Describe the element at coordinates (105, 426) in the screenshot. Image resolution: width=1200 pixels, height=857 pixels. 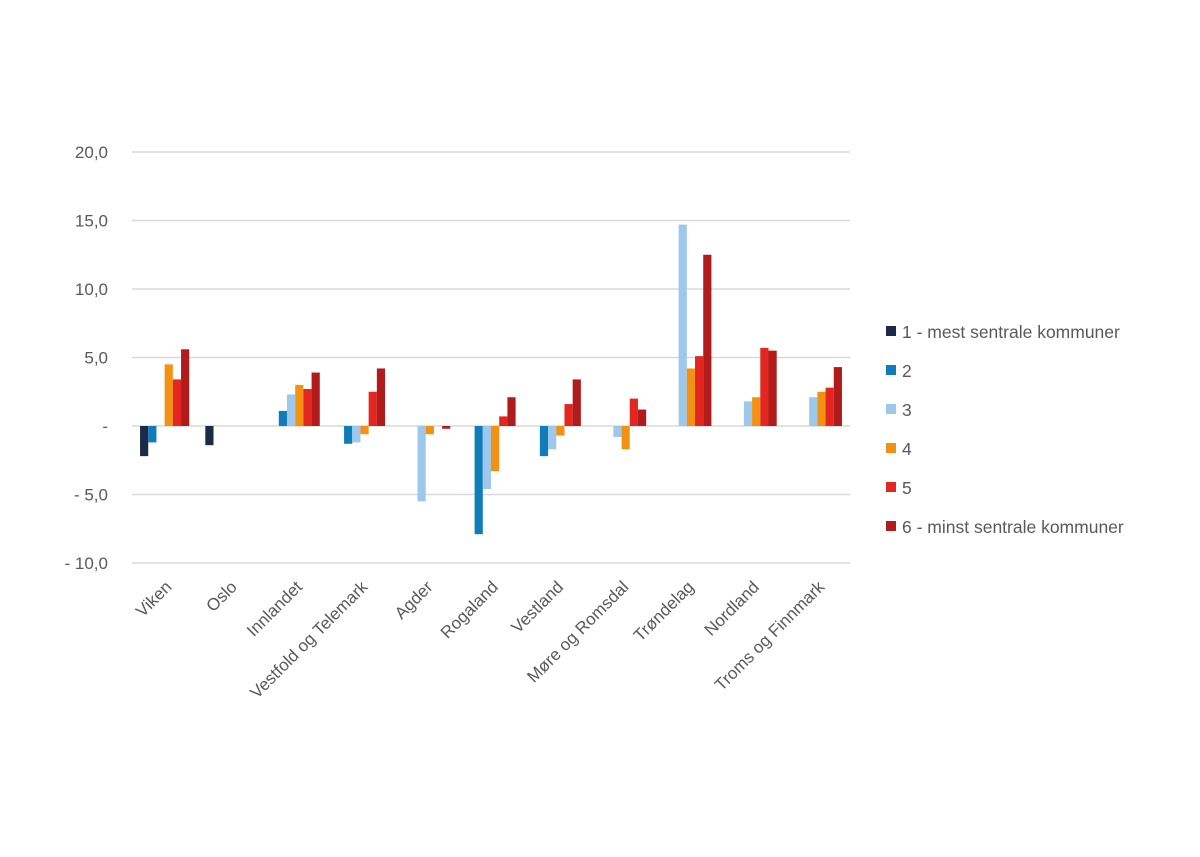
I see `y-tick-label: -` at that location.